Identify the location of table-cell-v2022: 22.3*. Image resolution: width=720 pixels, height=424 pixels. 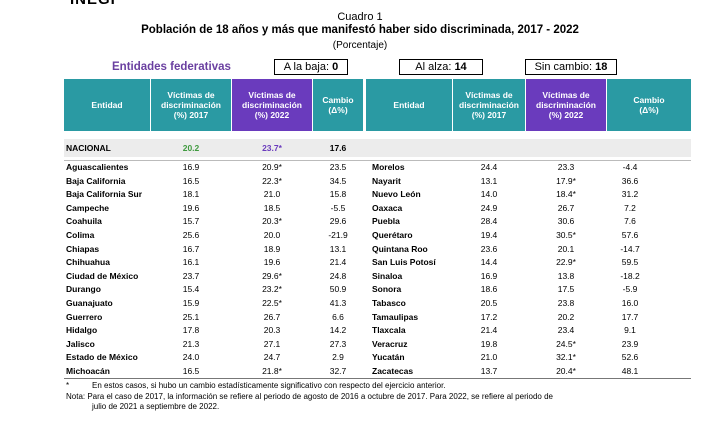
(272, 180).